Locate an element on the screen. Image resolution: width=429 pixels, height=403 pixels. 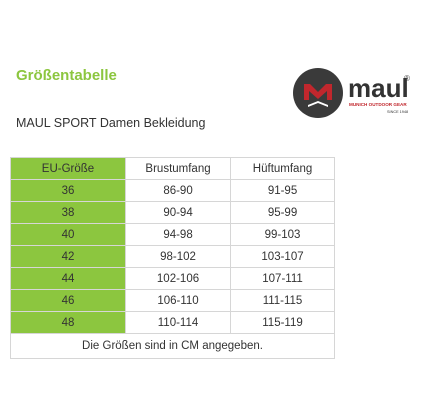
logo-since: SINCE 1948 is located at coordinates (397, 112).